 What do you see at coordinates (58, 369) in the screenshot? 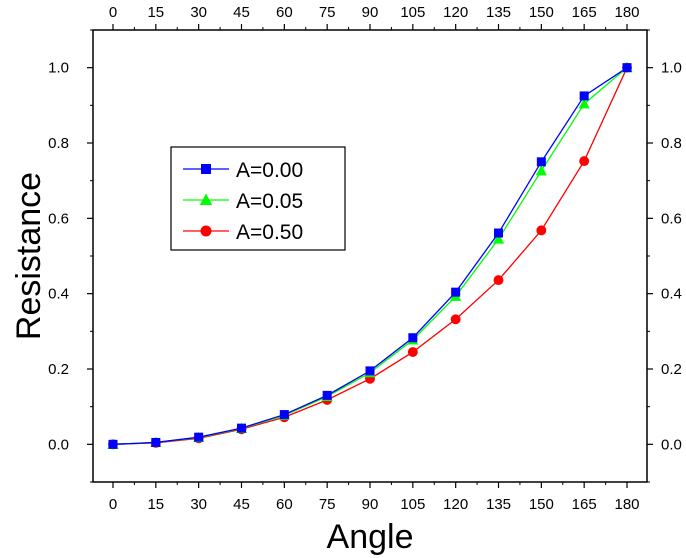
I see `y-tick-label-left: 0.2` at bounding box center [58, 369].